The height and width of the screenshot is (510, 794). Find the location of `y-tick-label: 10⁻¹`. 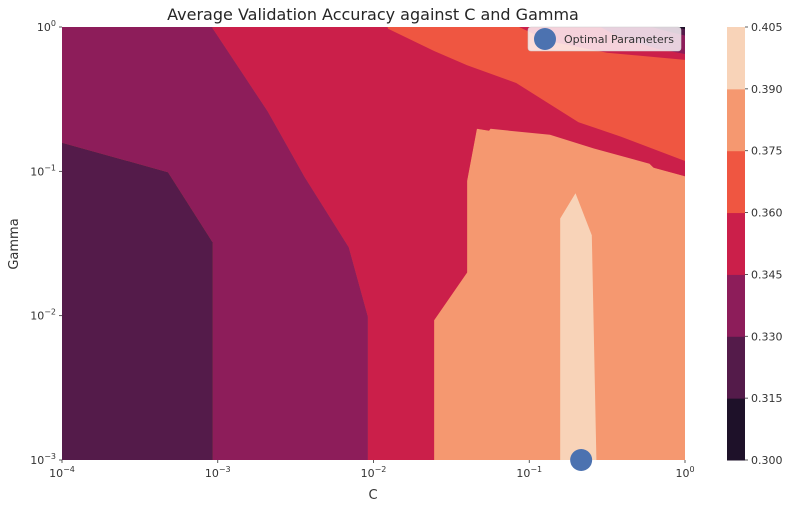

y-tick-label: 10⁻¹ is located at coordinates (43, 170).